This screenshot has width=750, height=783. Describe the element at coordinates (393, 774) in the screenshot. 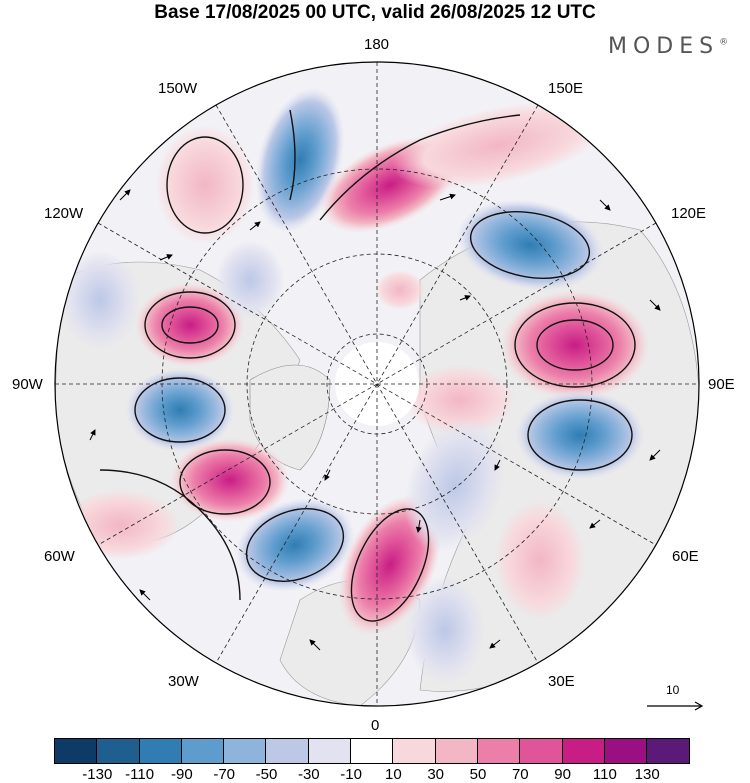

I see `colorbar-tick-label: 10` at that location.